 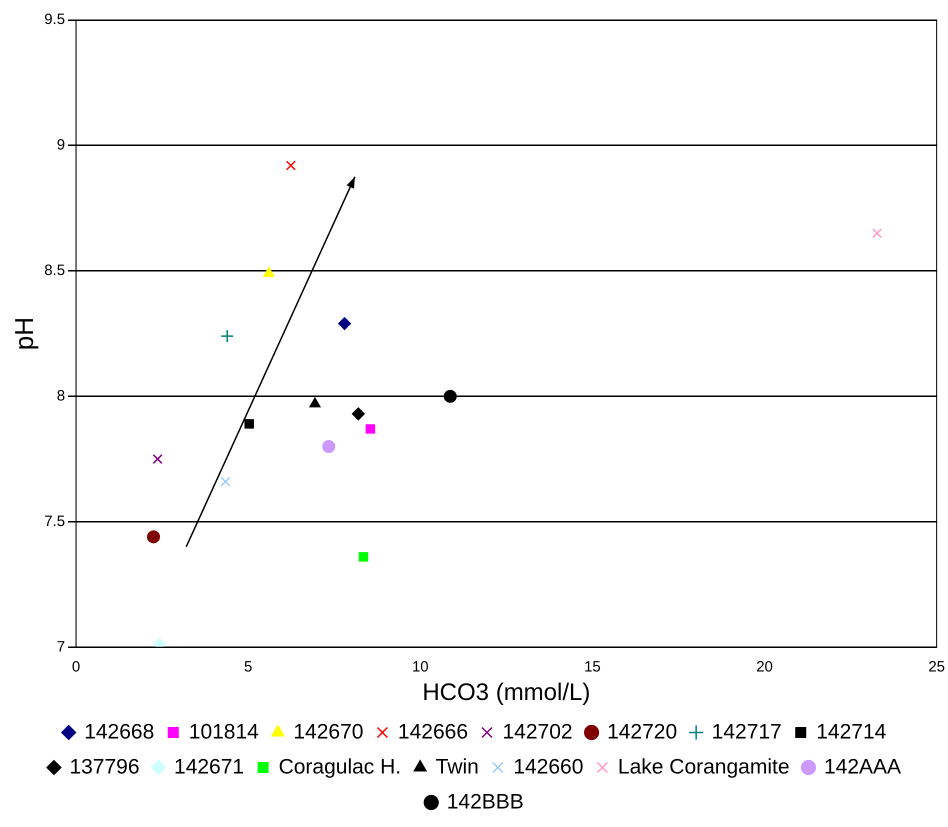 I want to click on legend-label: Coragulac H., so click(x=340, y=766).